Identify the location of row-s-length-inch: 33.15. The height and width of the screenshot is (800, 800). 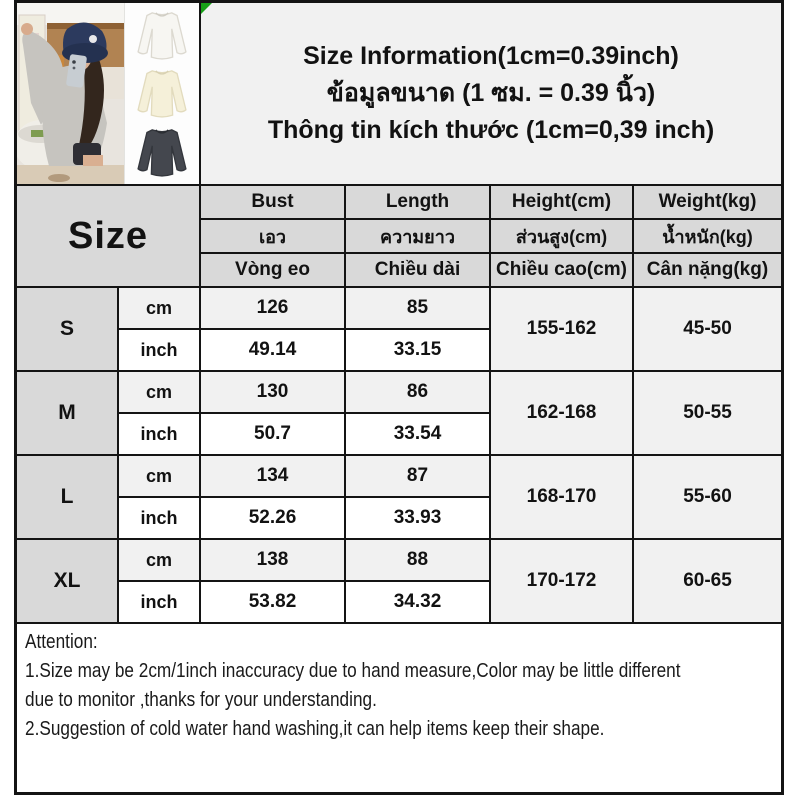
(417, 350).